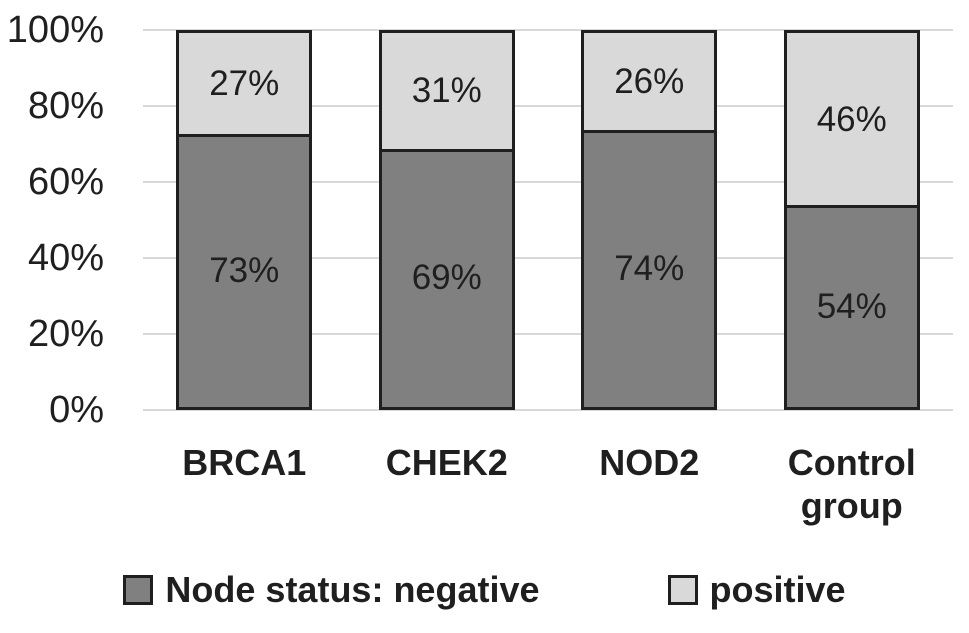 This screenshot has height=633, width=969. Describe the element at coordinates (851, 119) in the screenshot. I see `data-label-positive: 46%` at that location.